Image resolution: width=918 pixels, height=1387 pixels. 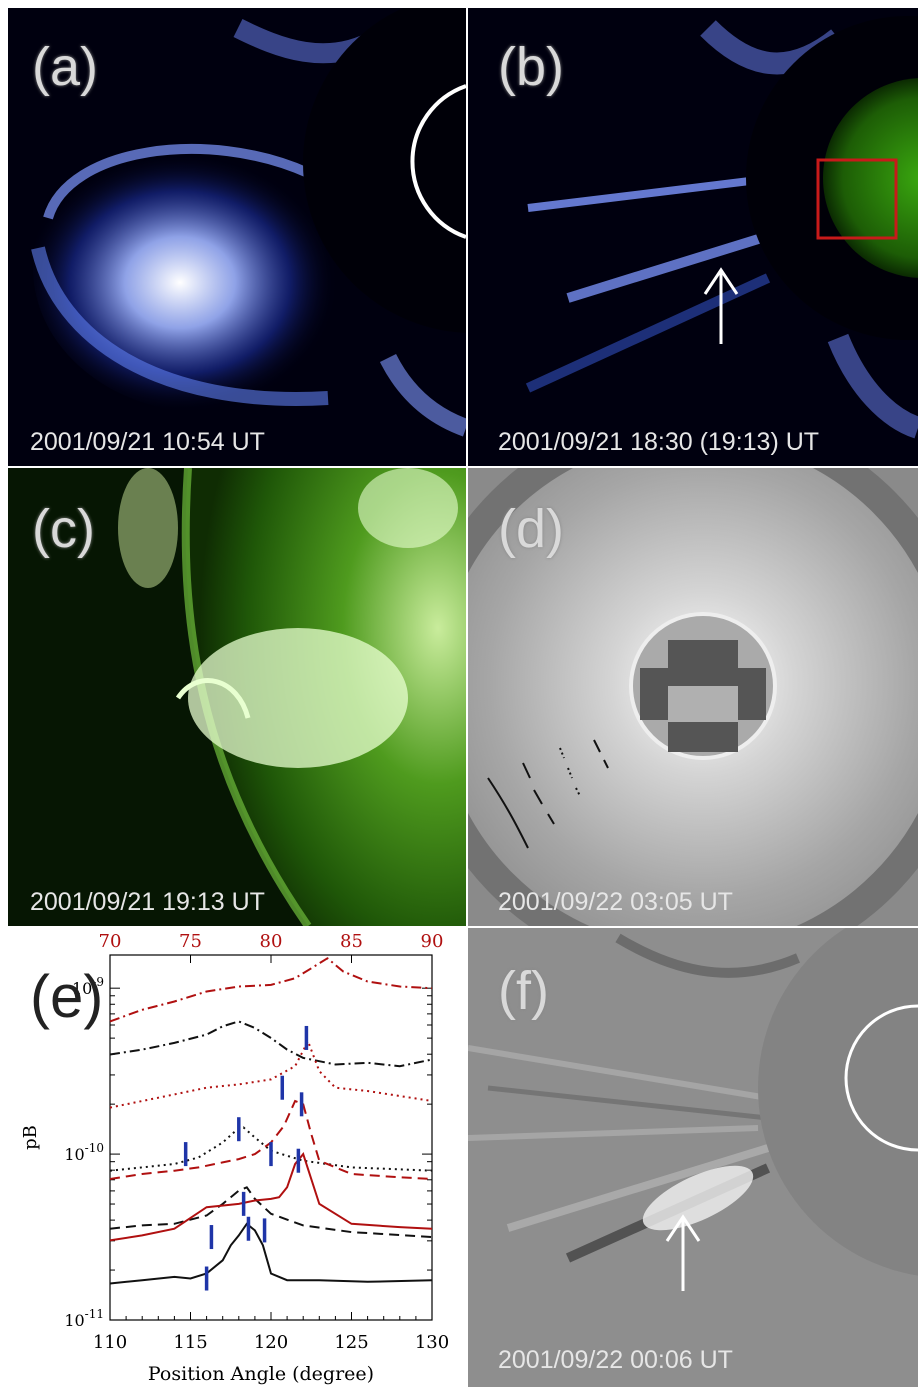 What do you see at coordinates (351, 1342) in the screenshot?
I see `x-tick-label: 125` at bounding box center [351, 1342].